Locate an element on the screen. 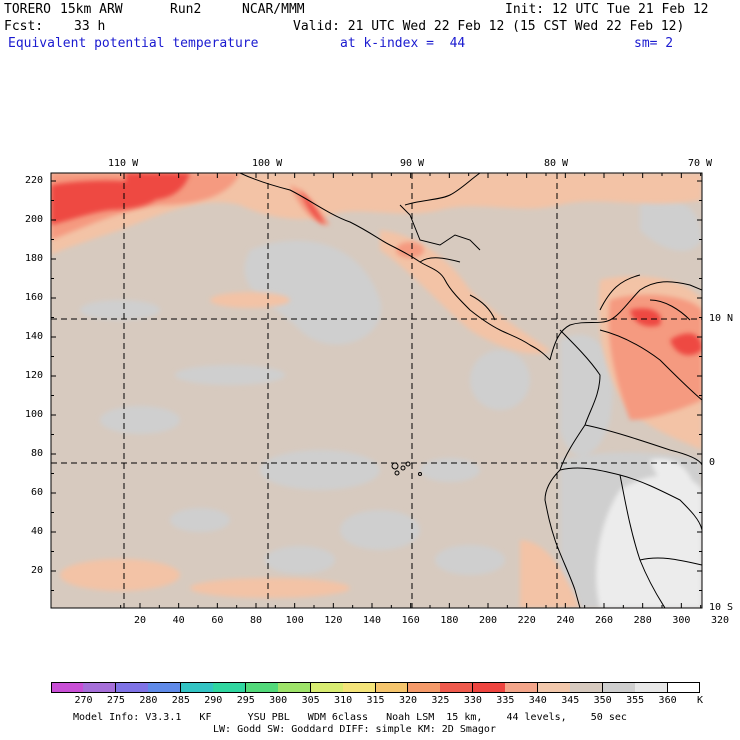  forecast-hours: 33 h is located at coordinates (90, 26).